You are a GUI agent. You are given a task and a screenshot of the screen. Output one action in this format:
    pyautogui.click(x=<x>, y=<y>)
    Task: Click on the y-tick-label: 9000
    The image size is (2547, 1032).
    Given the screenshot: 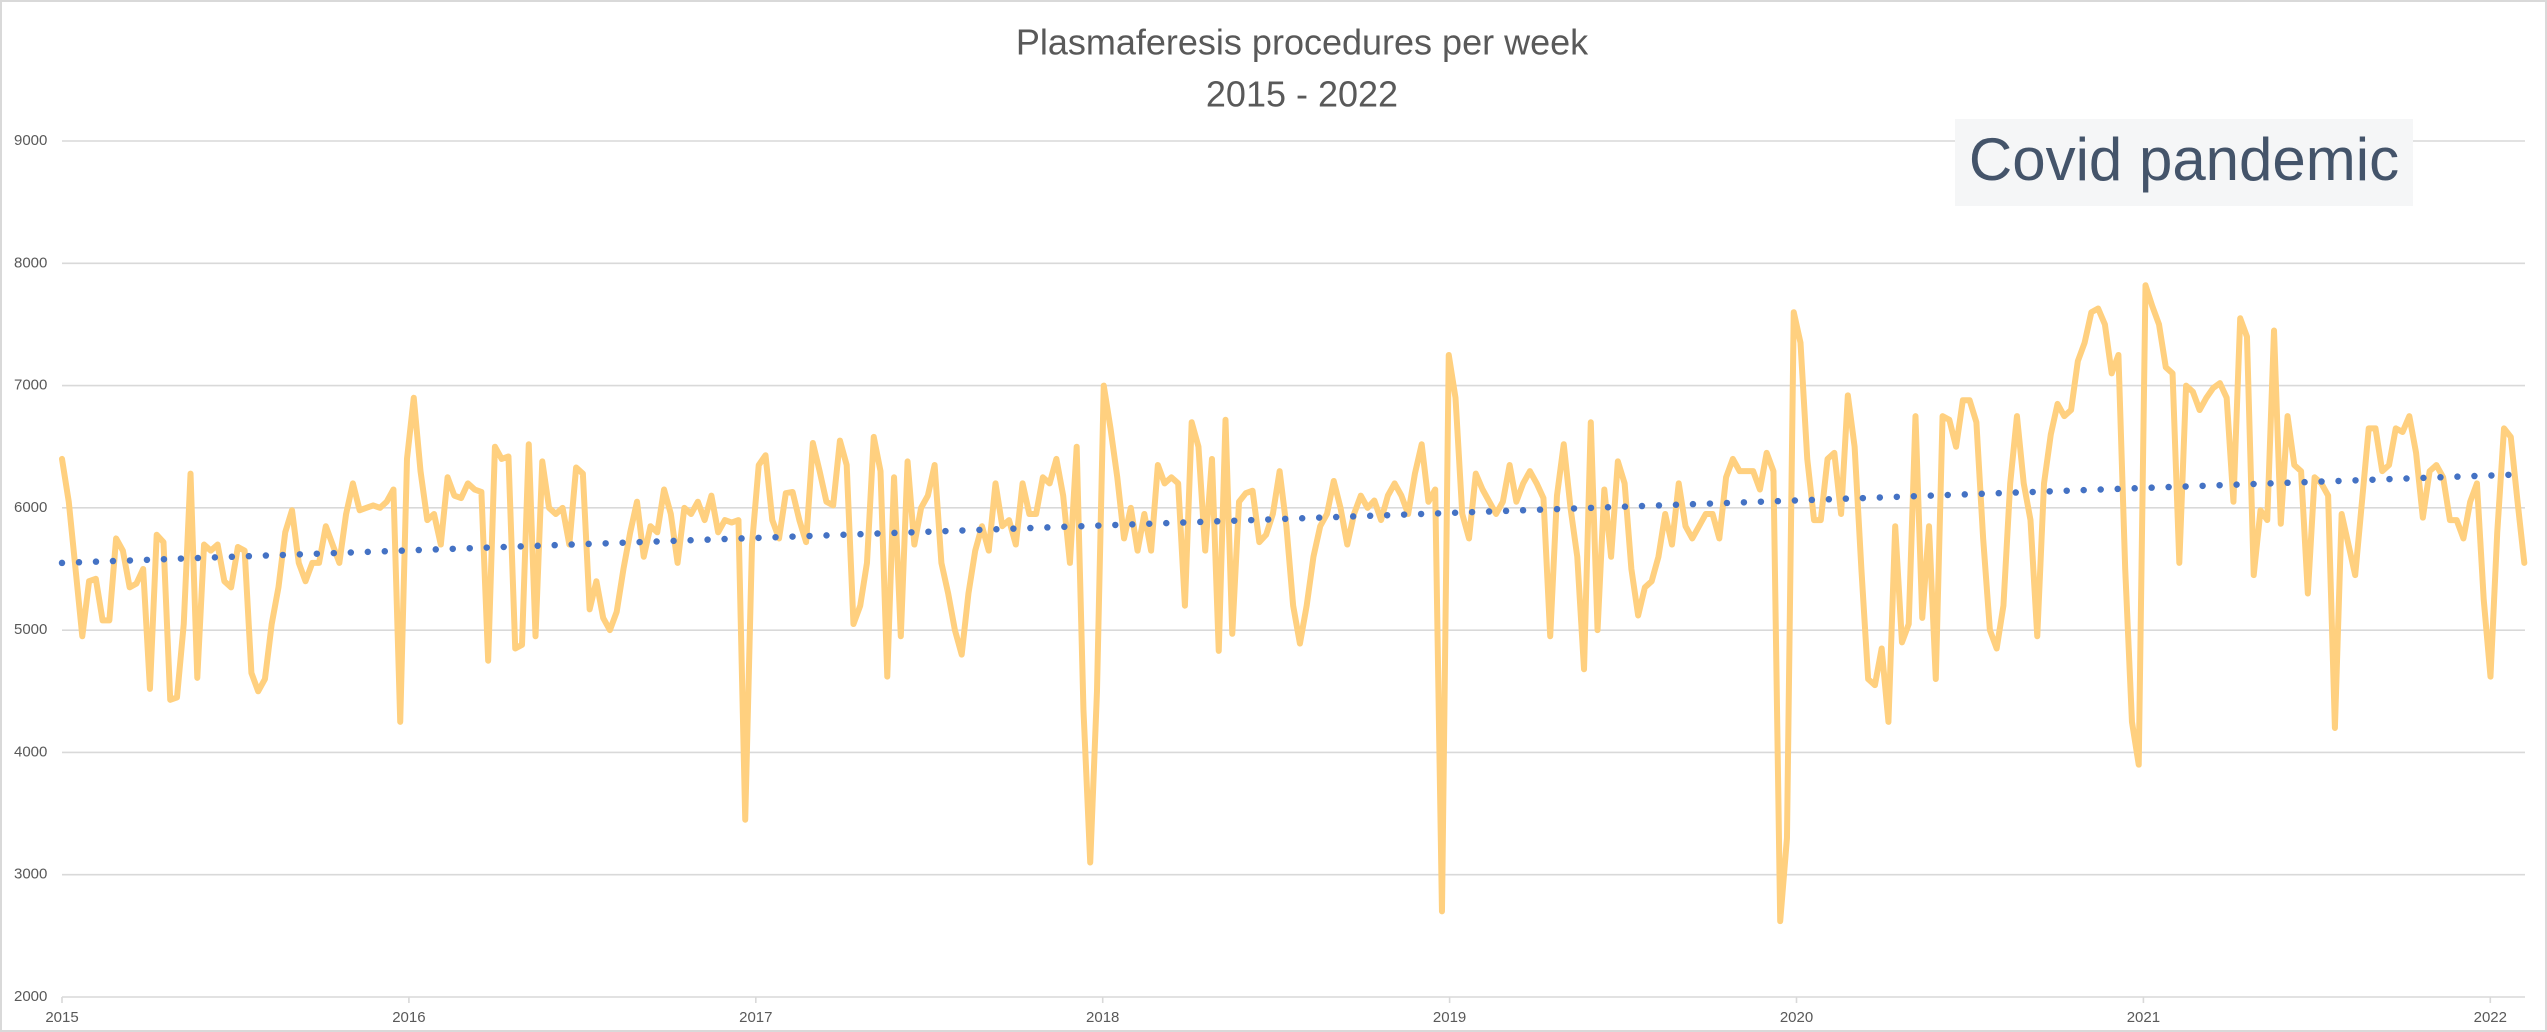 What is the action you would take?
    pyautogui.click(x=30, y=140)
    